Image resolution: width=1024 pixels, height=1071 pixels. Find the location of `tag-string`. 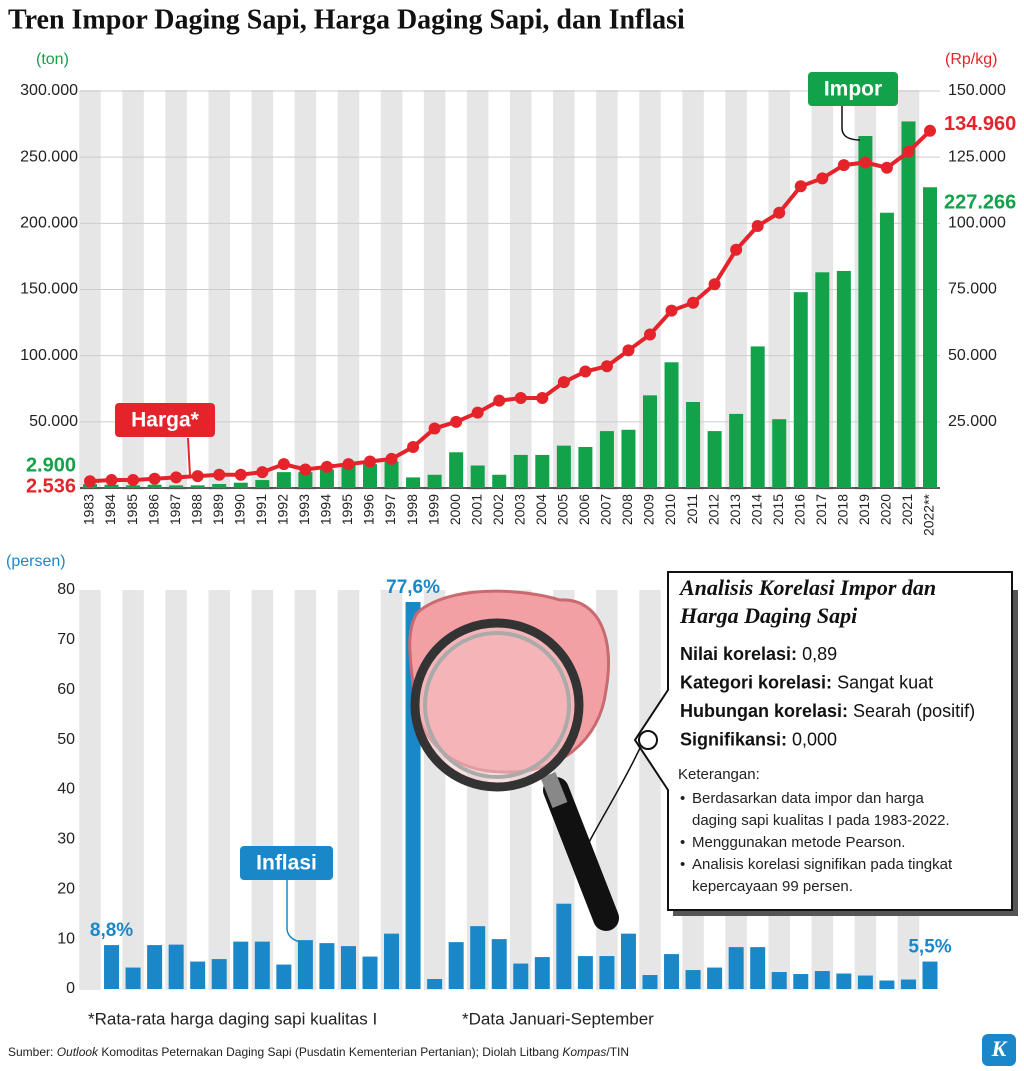

tag-string is located at coordinates (612, 799).